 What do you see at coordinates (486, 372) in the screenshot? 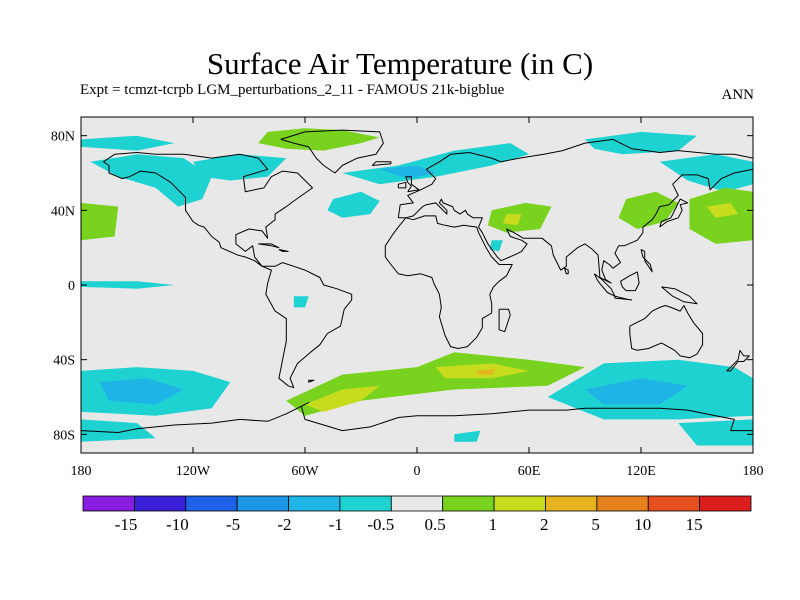
I see `region-southern-africa-warmest` at bounding box center [486, 372].